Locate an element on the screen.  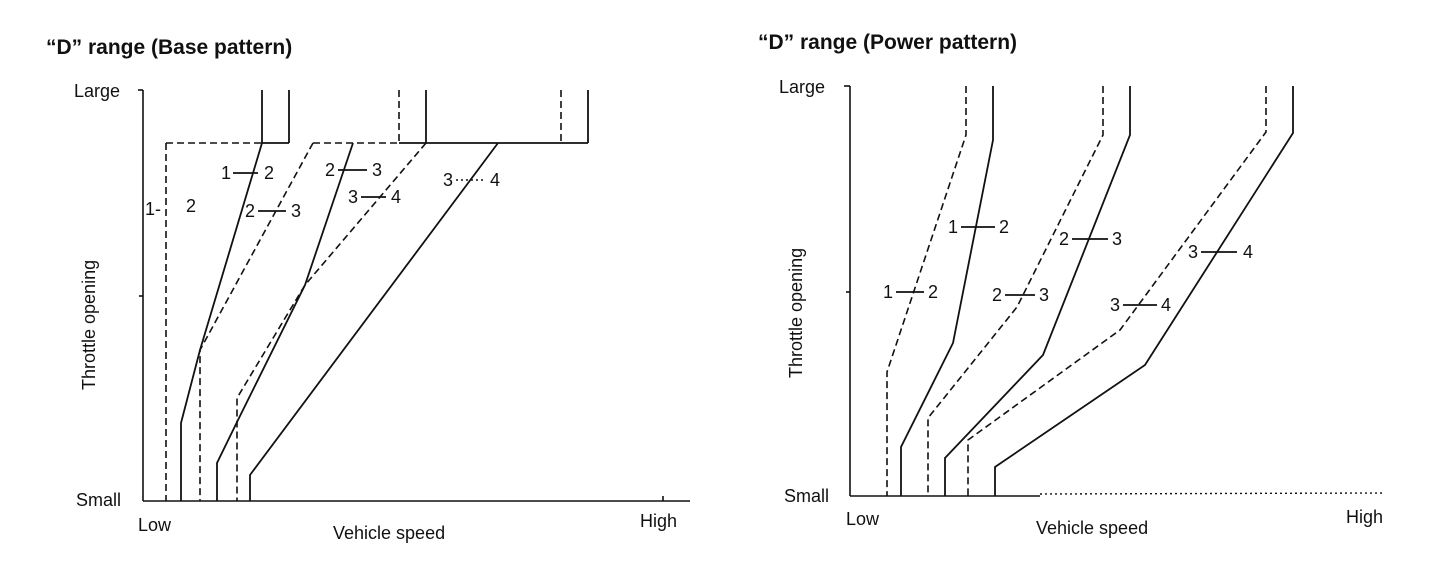
right-label-1b: 1 is located at coordinates (888, 292).